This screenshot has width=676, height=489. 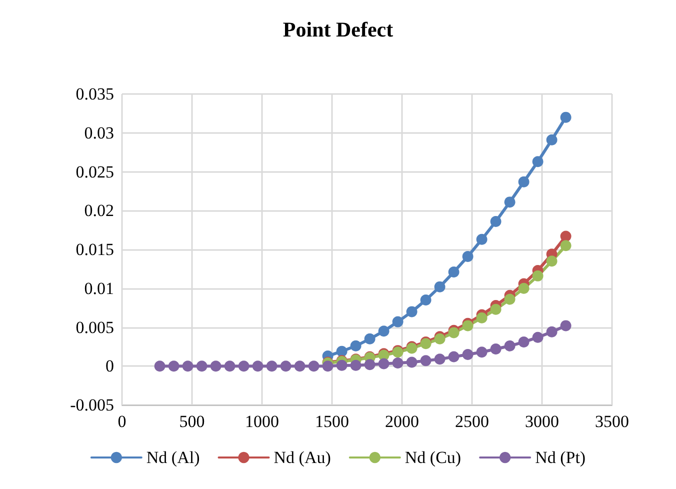 I want to click on y-tick-label: 0.01, so click(x=99, y=288).